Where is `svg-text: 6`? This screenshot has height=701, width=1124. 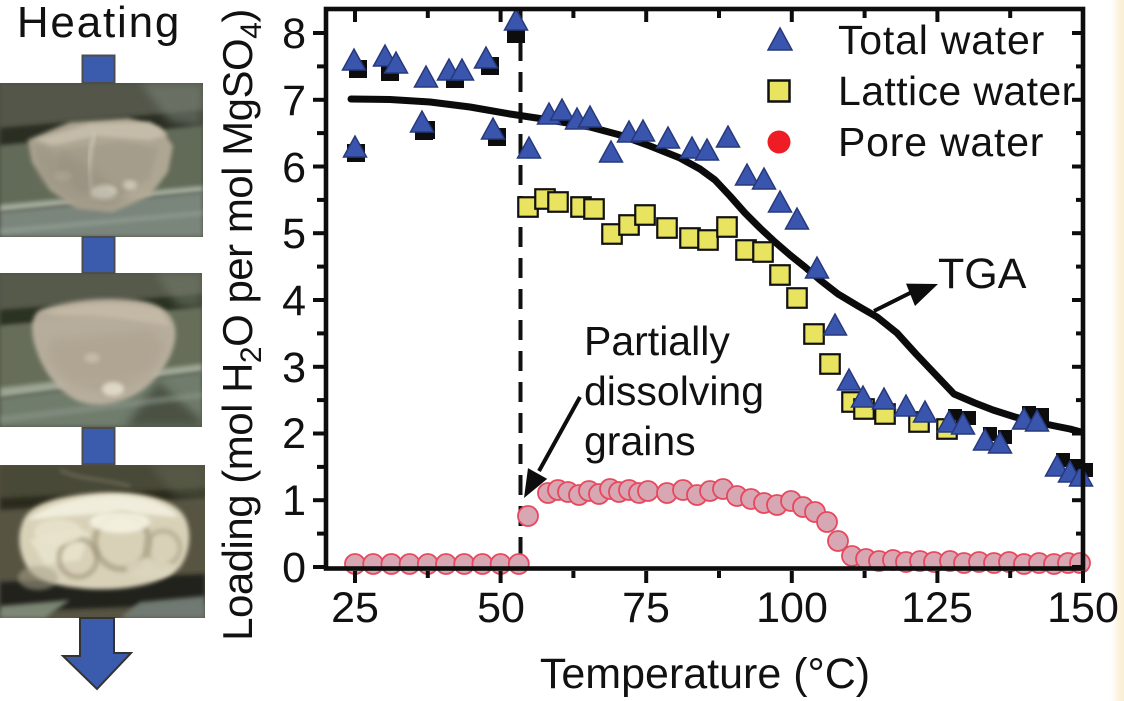
svg-text: 6 is located at coordinates (294, 168).